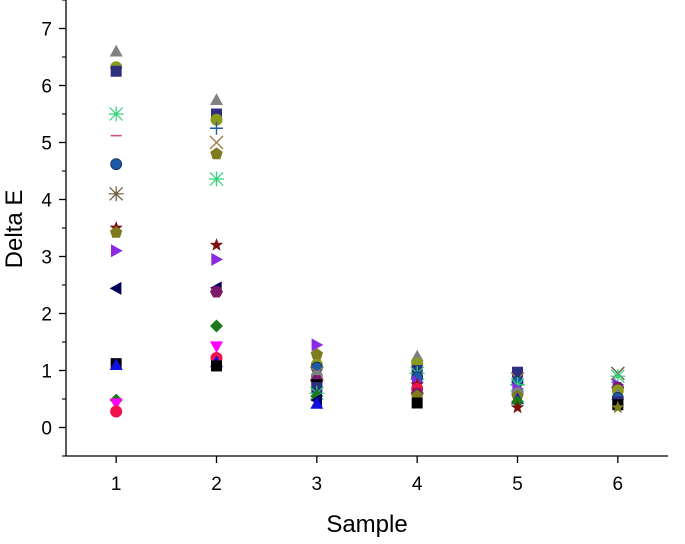  What do you see at coordinates (116, 484) in the screenshot?
I see `x-tick-label: 1` at bounding box center [116, 484].